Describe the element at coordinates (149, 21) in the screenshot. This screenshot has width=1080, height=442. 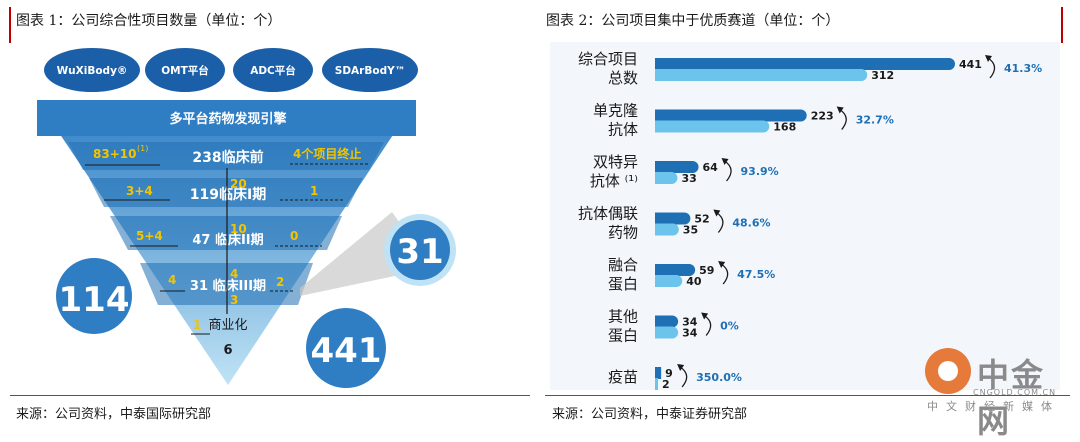
I see `left-figure-title: 图表 1：公司综合性项目数量（单位：个）` at that location.